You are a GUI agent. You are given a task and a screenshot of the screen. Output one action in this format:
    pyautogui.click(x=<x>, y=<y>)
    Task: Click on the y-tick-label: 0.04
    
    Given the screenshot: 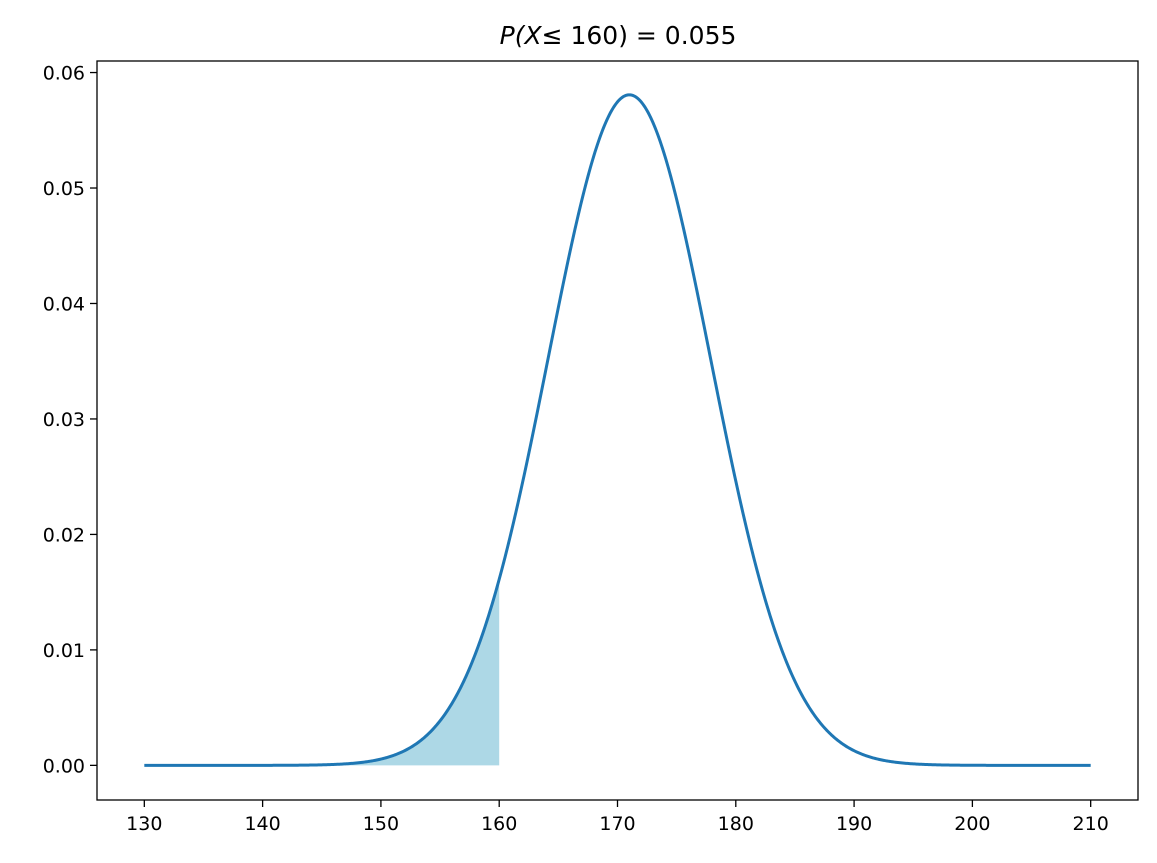 What is the action you would take?
    pyautogui.click(x=64, y=304)
    